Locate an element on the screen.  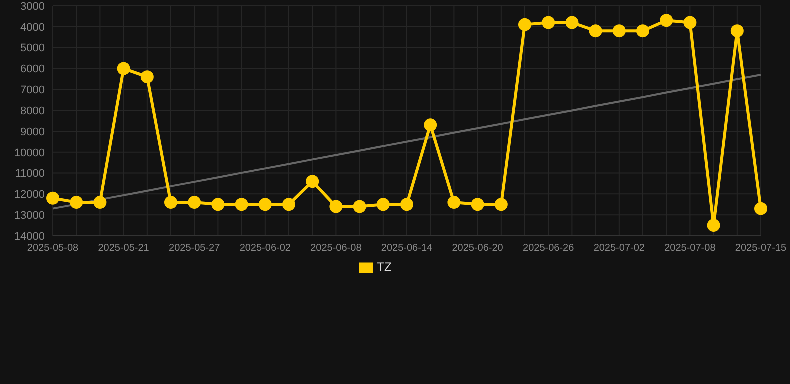
y-tick-label: 4000 is located at coordinates (32, 28).